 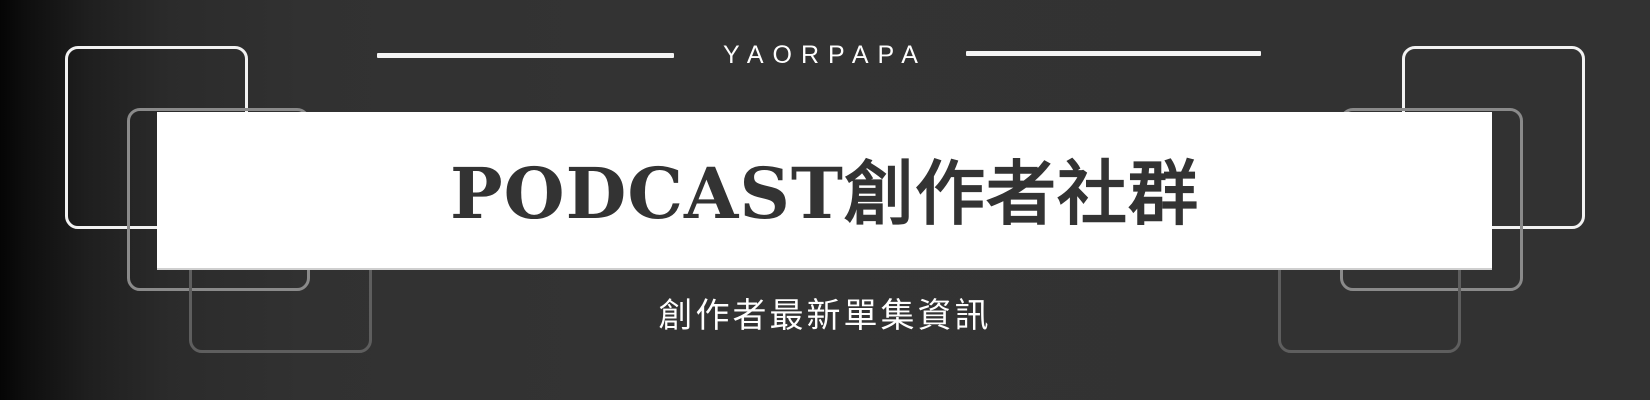 I want to click on brand-line-left, so click(x=525, y=55).